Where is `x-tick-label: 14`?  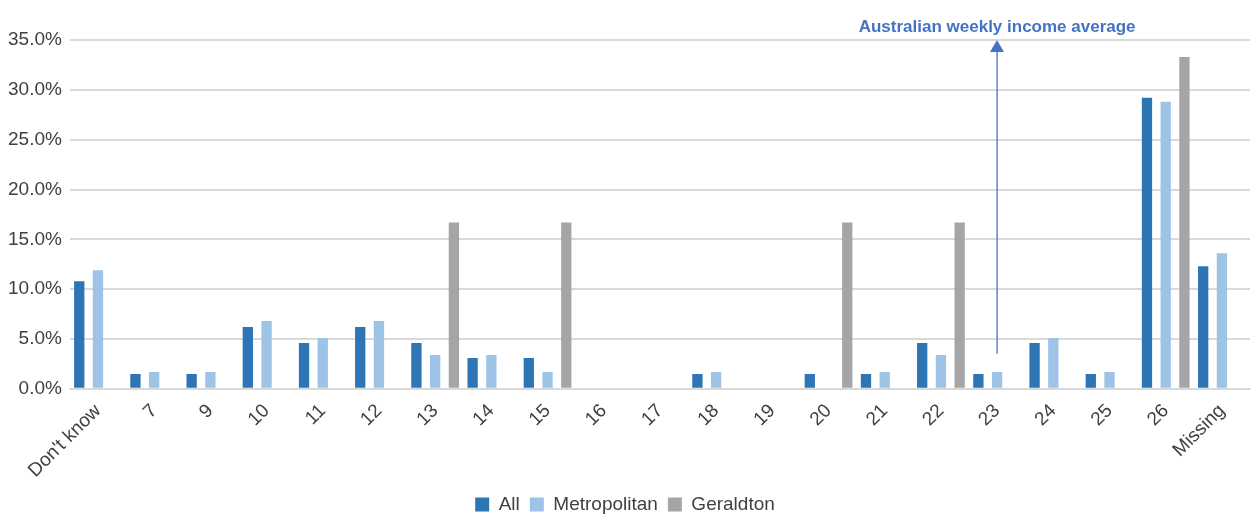
x-tick-label: 14 is located at coordinates (483, 414).